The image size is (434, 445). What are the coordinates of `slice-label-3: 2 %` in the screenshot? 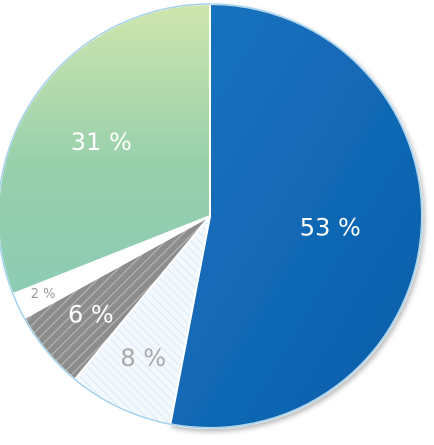 It's located at (43, 294).